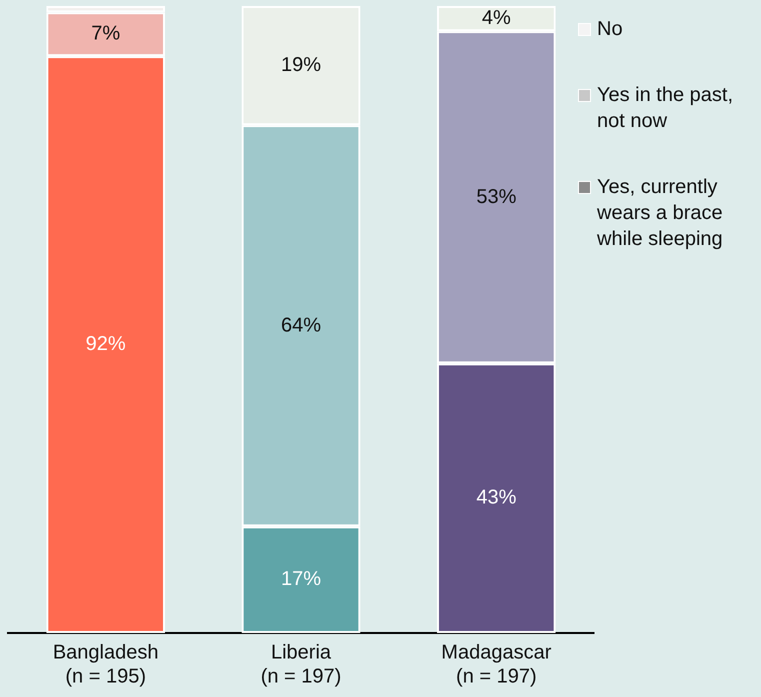 Image resolution: width=761 pixels, height=697 pixels. What do you see at coordinates (105, 665) in the screenshot?
I see `x-tick-label: Bangladesh (n = 195)` at bounding box center [105, 665].